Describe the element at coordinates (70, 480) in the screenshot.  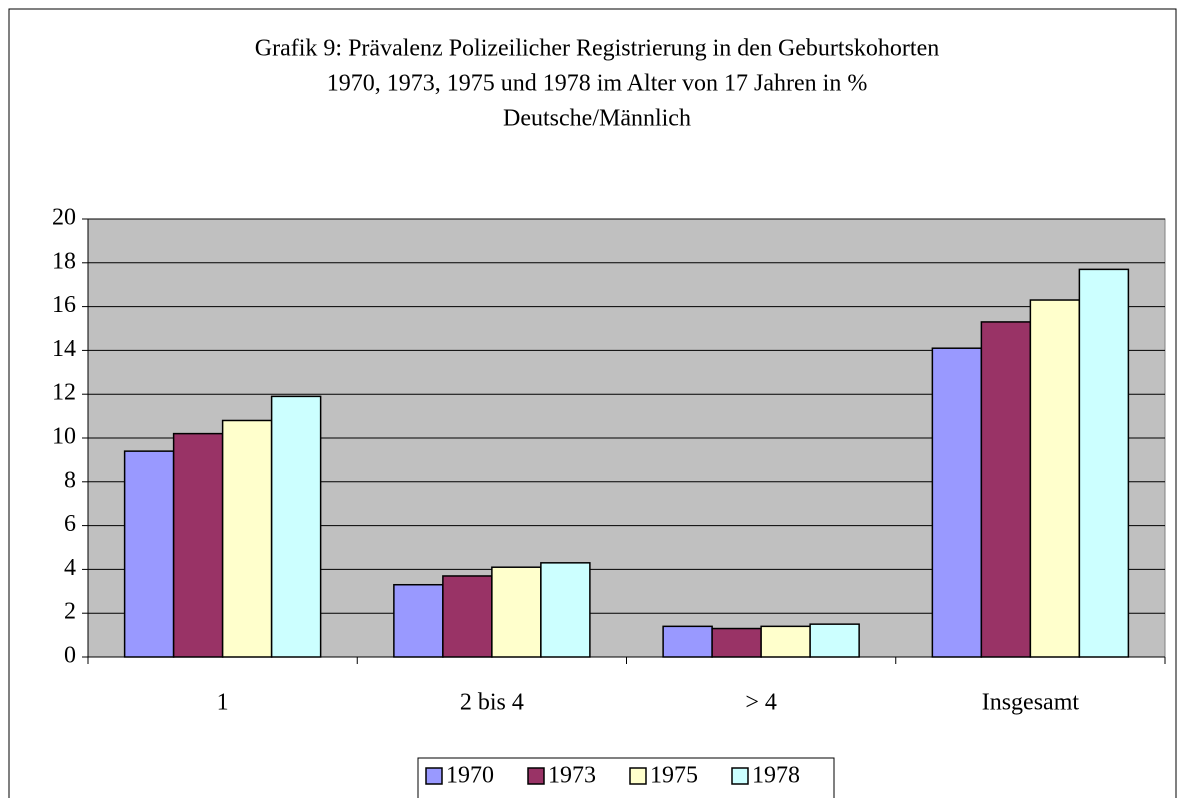
I see `y-tick-label: 8` at that location.